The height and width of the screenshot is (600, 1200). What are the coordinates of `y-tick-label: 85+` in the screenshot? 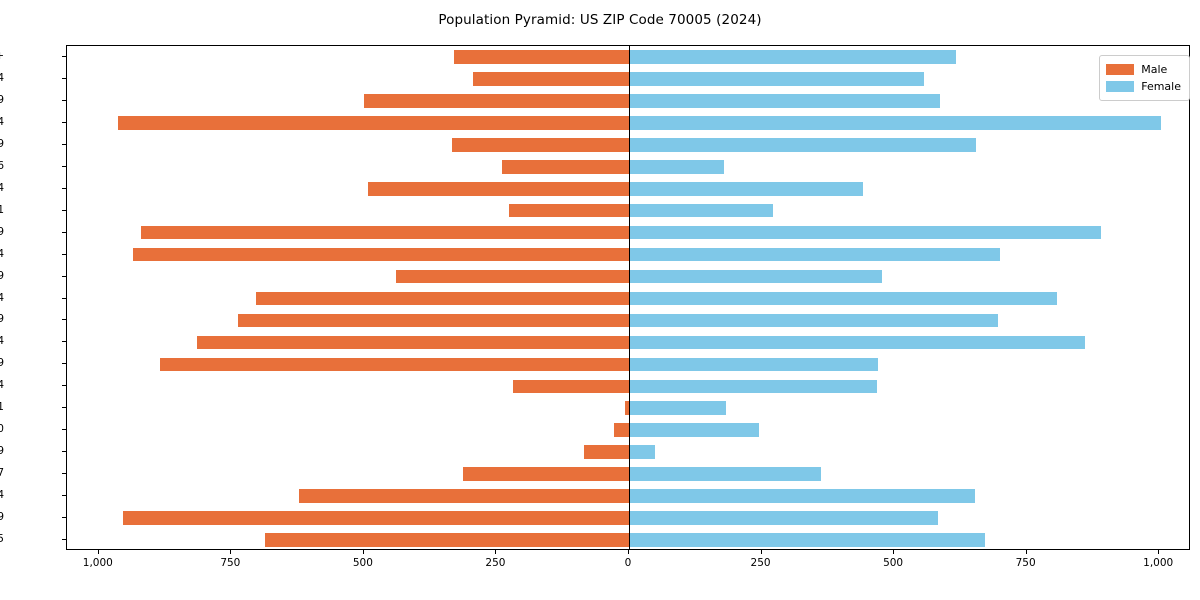 It's located at (2, 56).